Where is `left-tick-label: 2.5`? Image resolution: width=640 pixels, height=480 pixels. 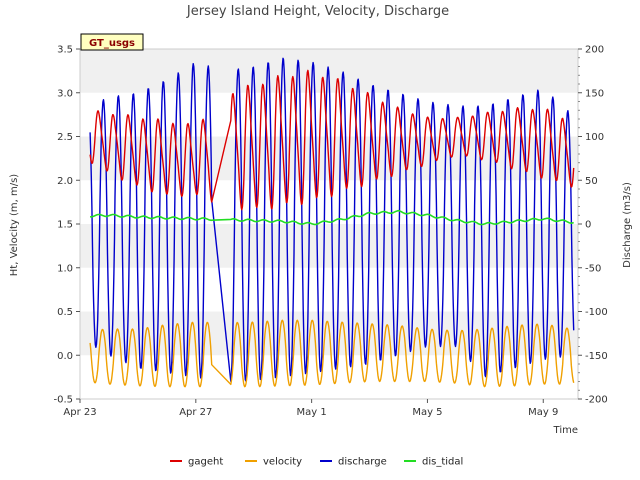 left-tick-label: 2.5 is located at coordinates (65, 137).